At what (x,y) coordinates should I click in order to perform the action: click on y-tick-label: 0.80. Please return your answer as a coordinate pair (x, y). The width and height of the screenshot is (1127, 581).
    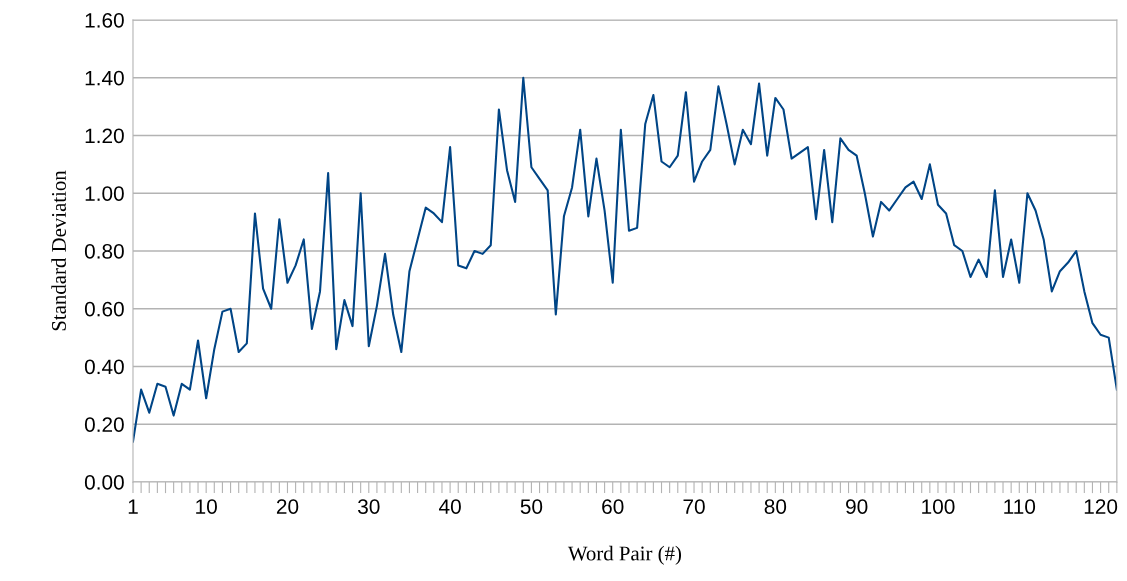
    Looking at the image, I should click on (104, 251).